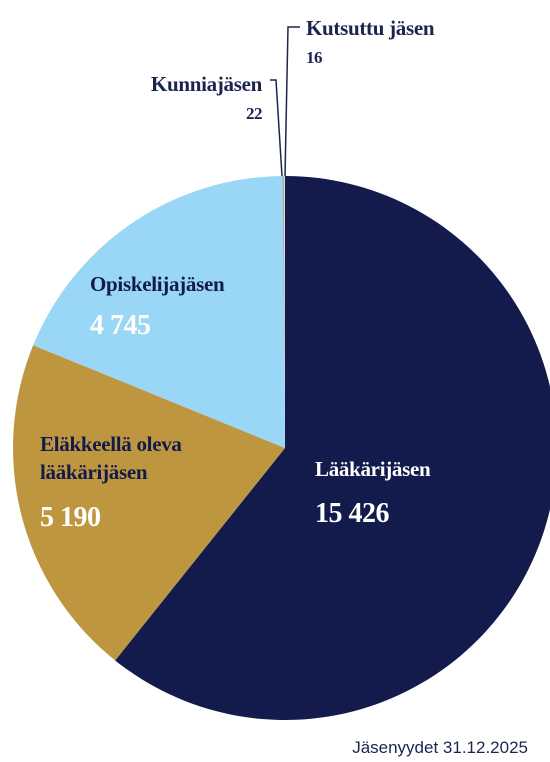  What do you see at coordinates (111, 458) in the screenshot?
I see `slice-label: Eläkkeellä oleva lääkärijäsen` at bounding box center [111, 458].